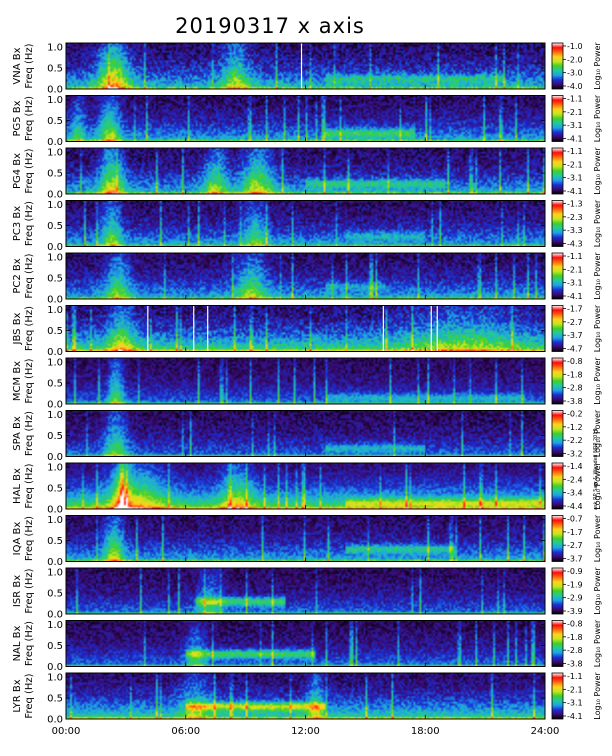 The width and height of the screenshot is (612, 756). I want to click on colorbar-tick-label: -1.9, so click(575, 584).